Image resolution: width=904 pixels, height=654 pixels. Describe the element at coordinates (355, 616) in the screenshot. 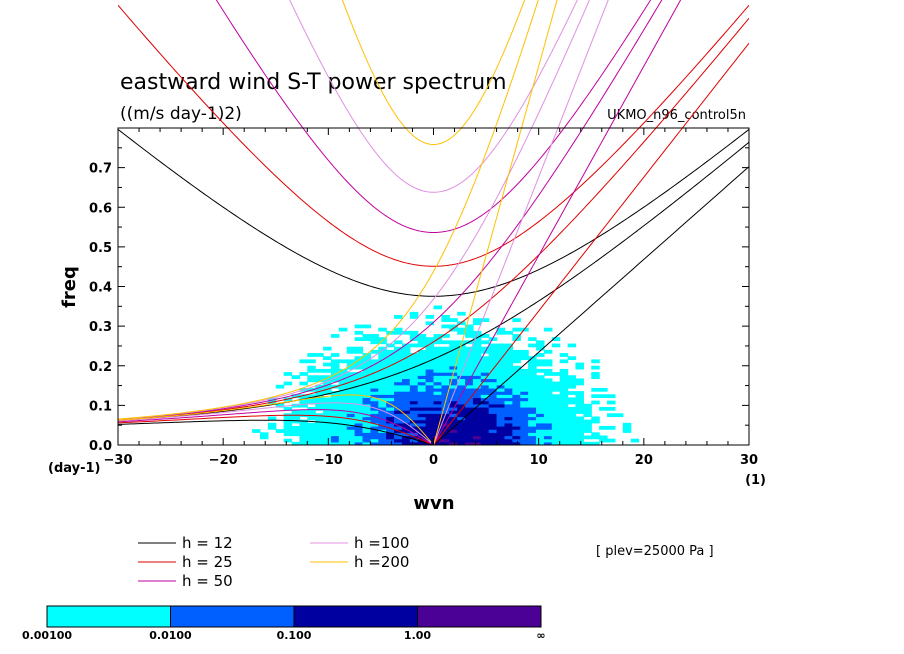

I see `colorbar-segment` at that location.